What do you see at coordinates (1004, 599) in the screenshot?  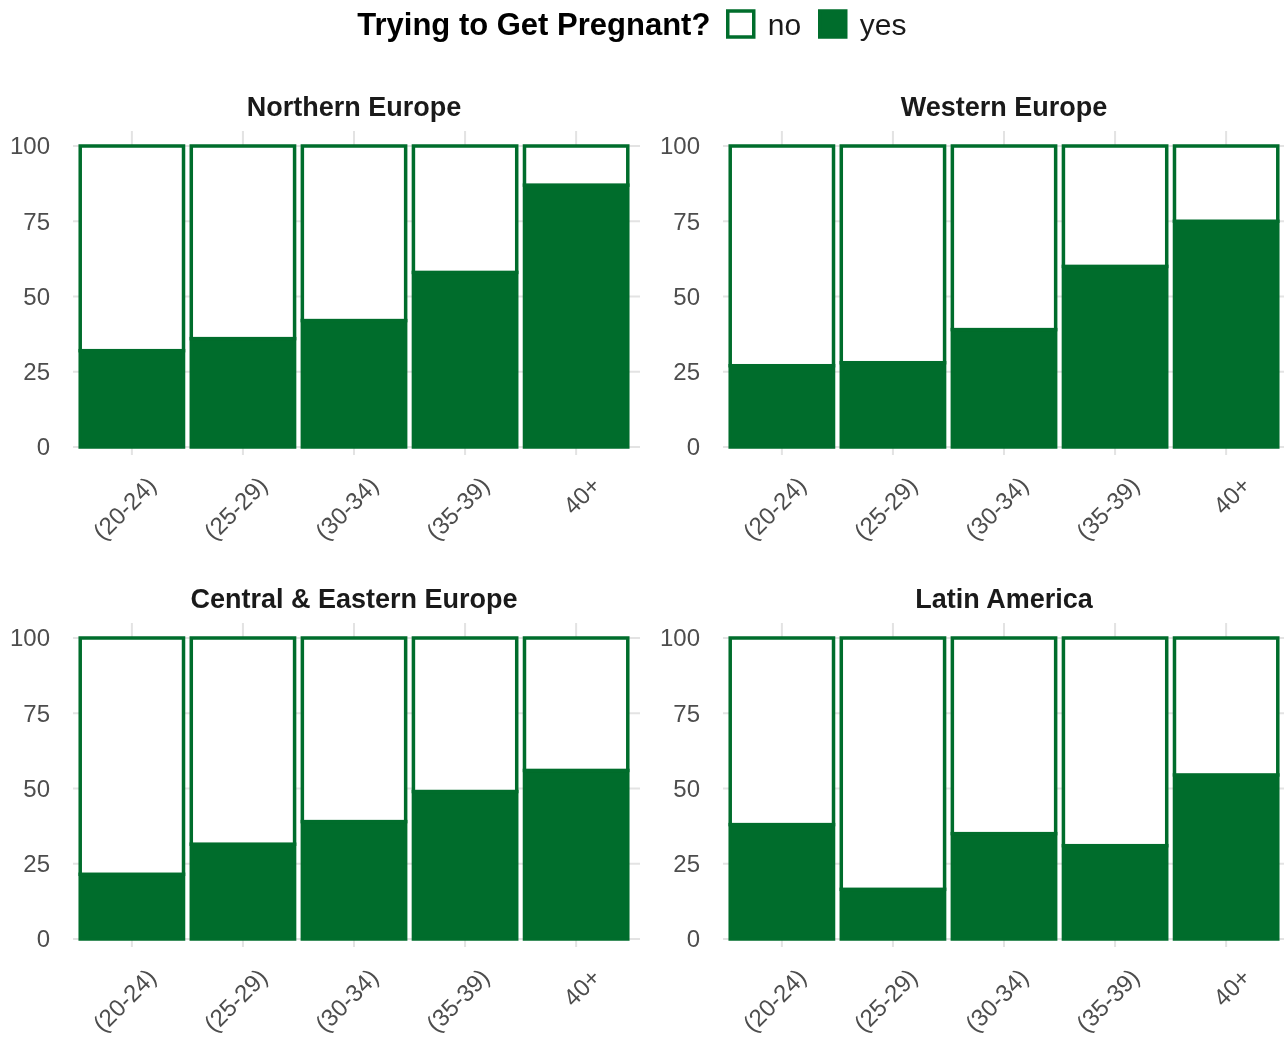 I see `chart-title: Latin America` at bounding box center [1004, 599].